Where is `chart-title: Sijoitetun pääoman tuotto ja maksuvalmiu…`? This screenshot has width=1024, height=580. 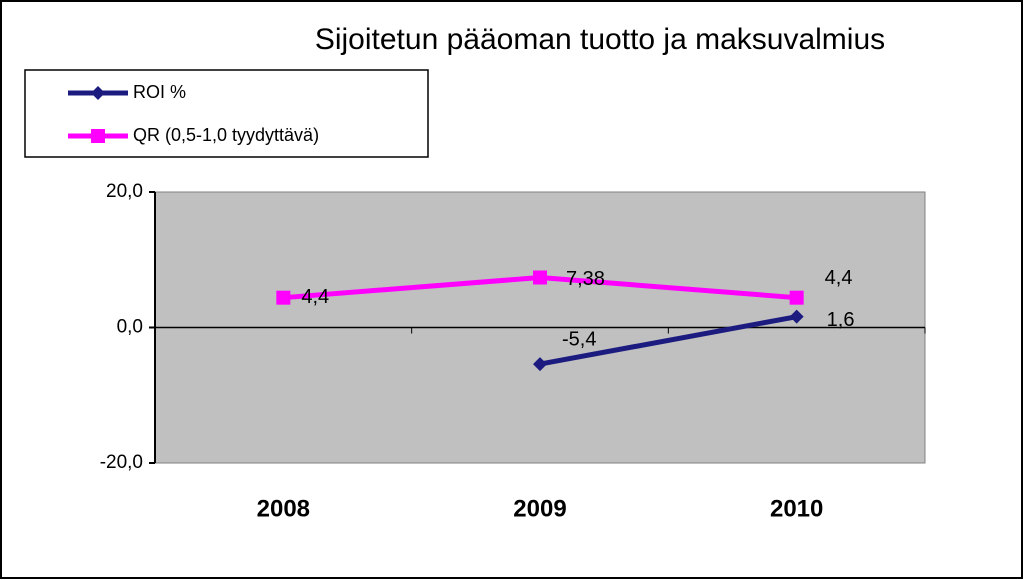
chart-title: Sijoitetun pääoman tuotto ja maksuvalmiu… is located at coordinates (600, 39).